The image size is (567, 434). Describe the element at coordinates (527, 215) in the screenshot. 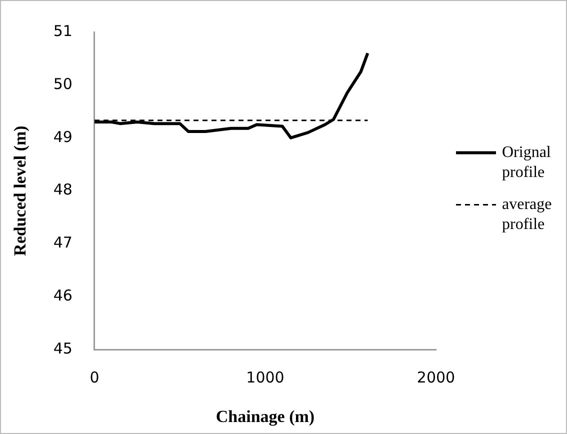

I see `legend-label: average profile` at that location.